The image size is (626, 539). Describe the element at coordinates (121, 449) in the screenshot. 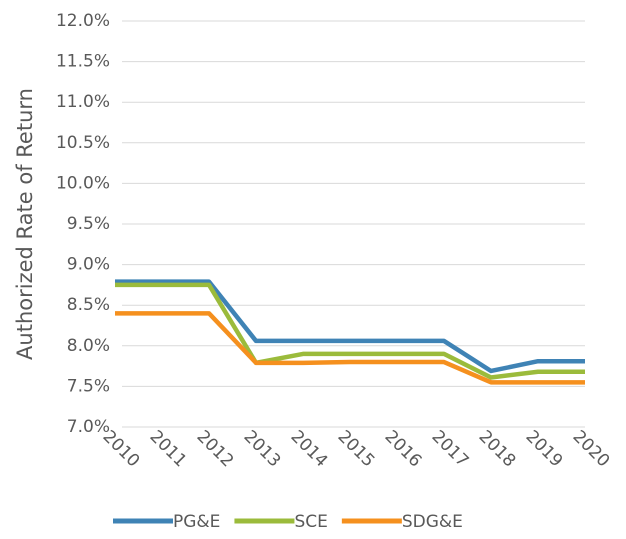

I see `x-tick-label: 2010` at that location.